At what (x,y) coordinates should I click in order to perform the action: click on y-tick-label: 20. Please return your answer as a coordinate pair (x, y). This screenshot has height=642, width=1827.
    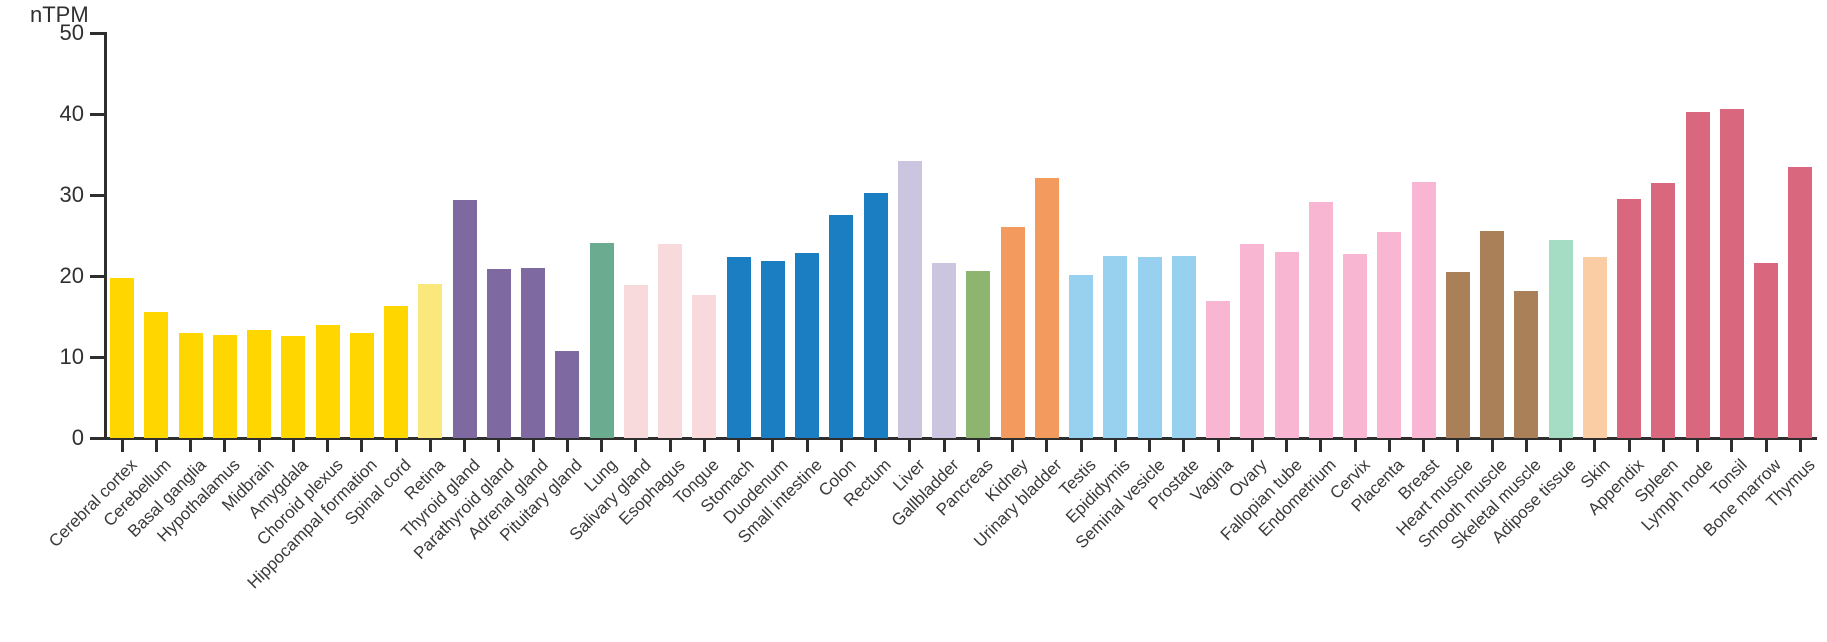
    Looking at the image, I should click on (71, 275).